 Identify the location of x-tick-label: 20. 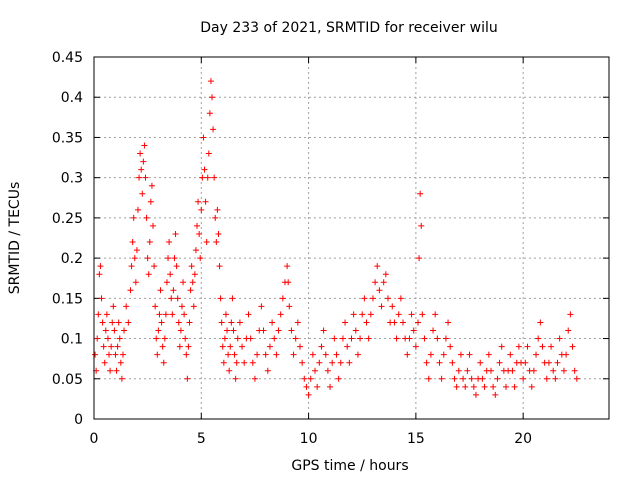
(523, 439).